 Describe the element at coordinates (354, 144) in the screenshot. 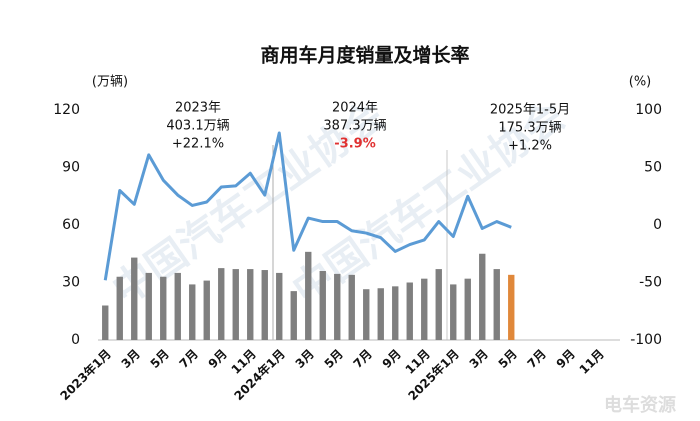

I see `annotation: -3.9%` at that location.